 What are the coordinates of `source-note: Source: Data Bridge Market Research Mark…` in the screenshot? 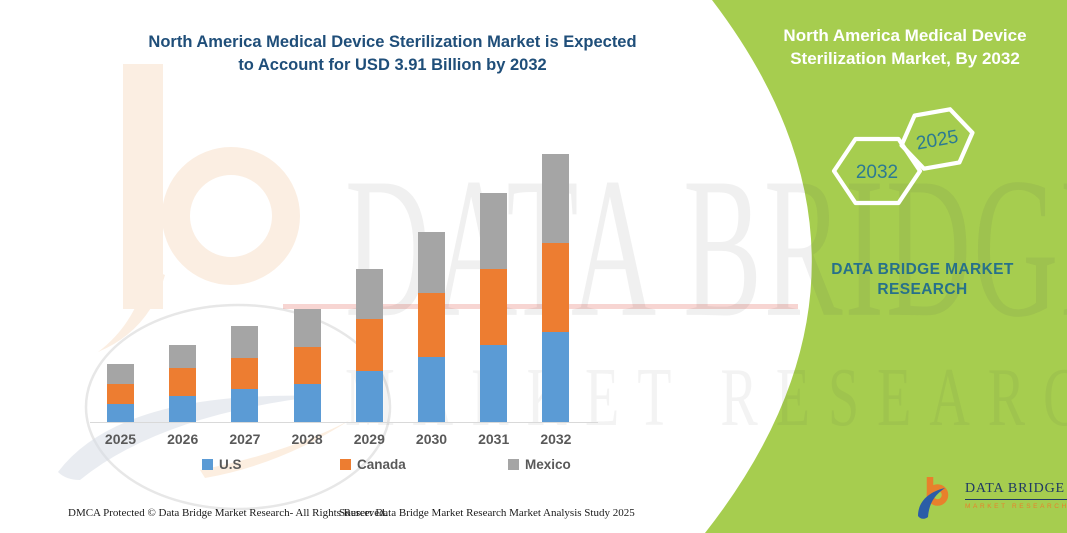 It's located at (487, 513).